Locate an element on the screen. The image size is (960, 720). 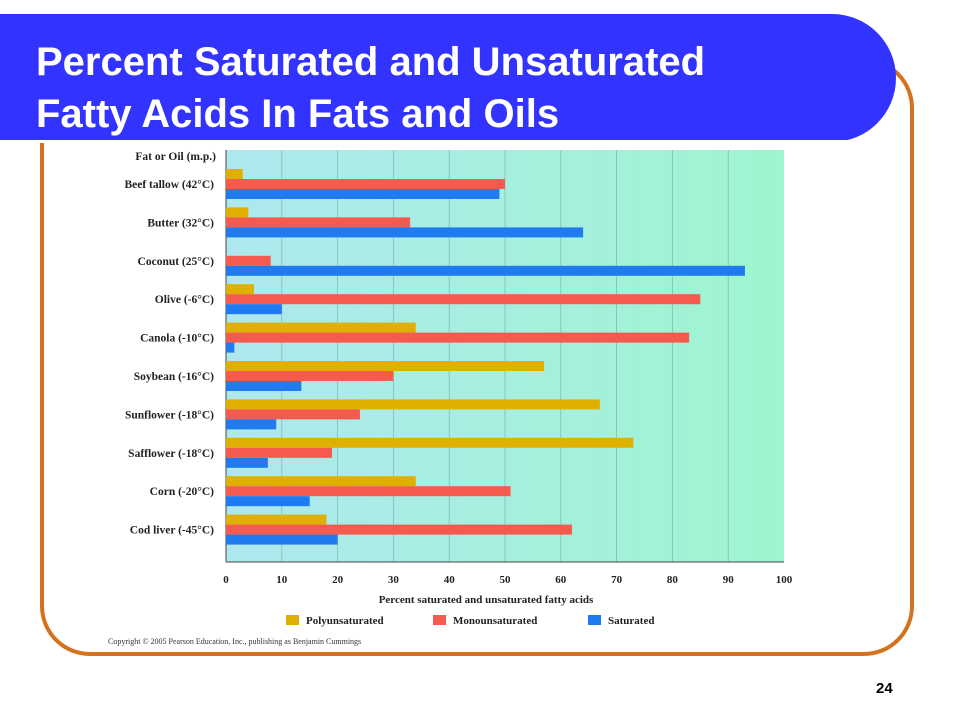
x-tick-labels: 0 10 20 30 40 50 60 70 80 90 100 is located at coordinates (508, 580).